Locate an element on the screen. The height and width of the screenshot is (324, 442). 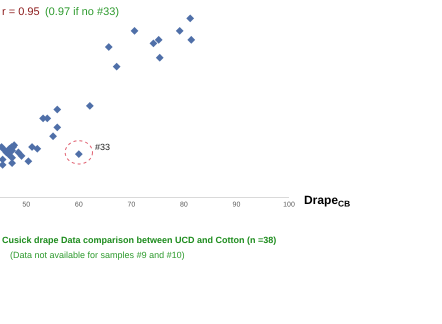
x-axis-title: Drape$_{CB}$ is located at coordinates (327, 201).